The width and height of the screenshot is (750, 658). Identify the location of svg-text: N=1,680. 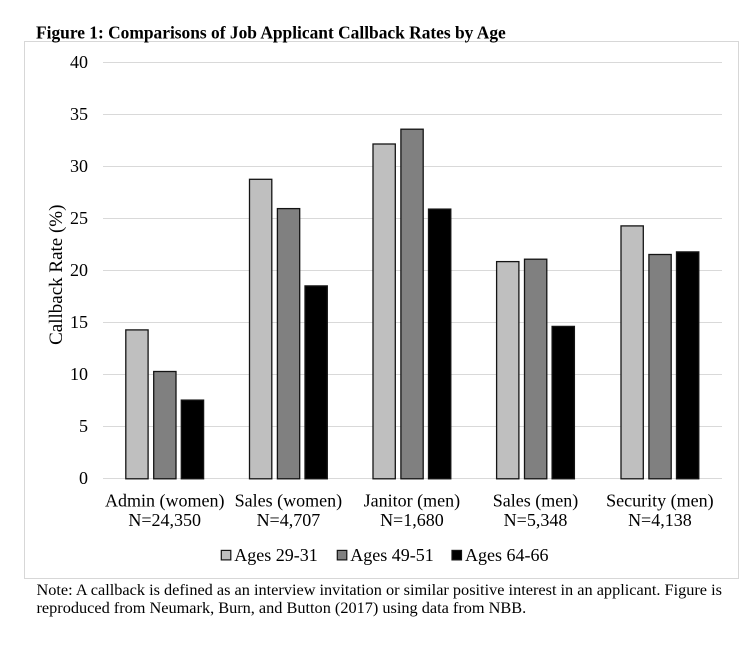
(412, 520).